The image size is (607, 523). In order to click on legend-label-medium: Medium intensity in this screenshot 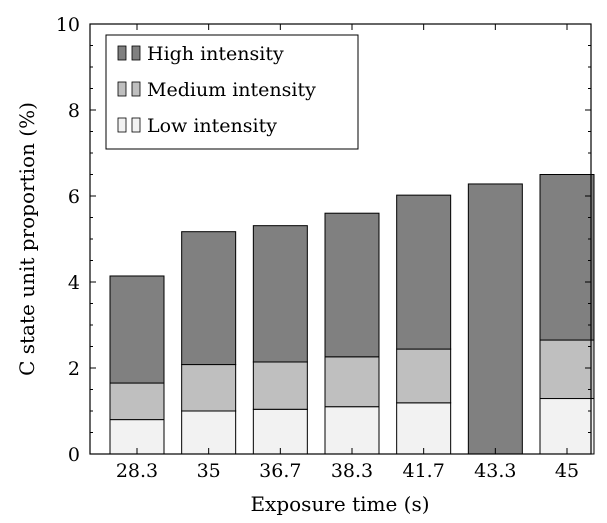, I will do `click(231, 90)`.